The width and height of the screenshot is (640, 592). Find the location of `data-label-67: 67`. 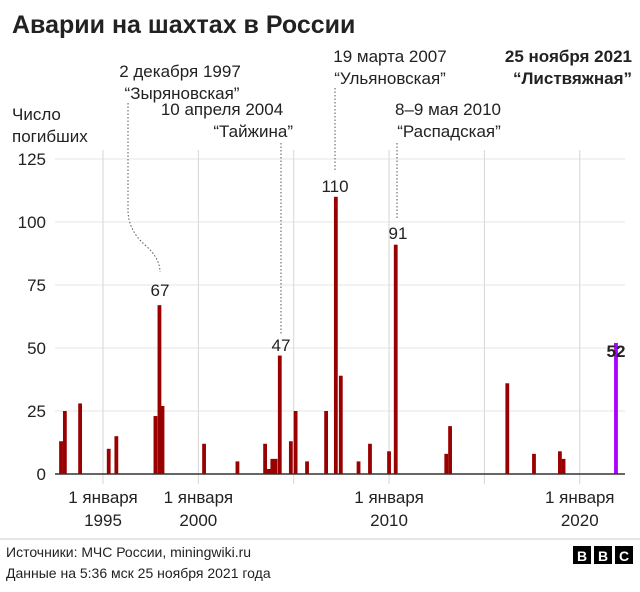

data-label-67: 67 is located at coordinates (160, 290).